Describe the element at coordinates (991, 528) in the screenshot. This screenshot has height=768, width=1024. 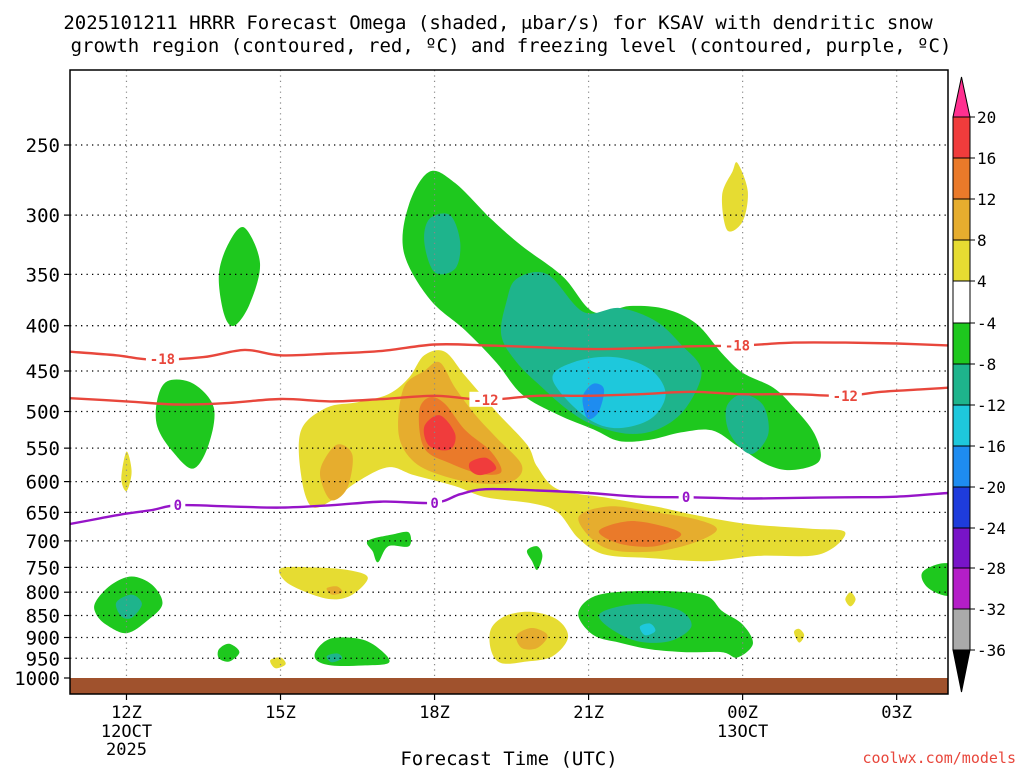
I see `colorbar-label-10: -24` at that location.